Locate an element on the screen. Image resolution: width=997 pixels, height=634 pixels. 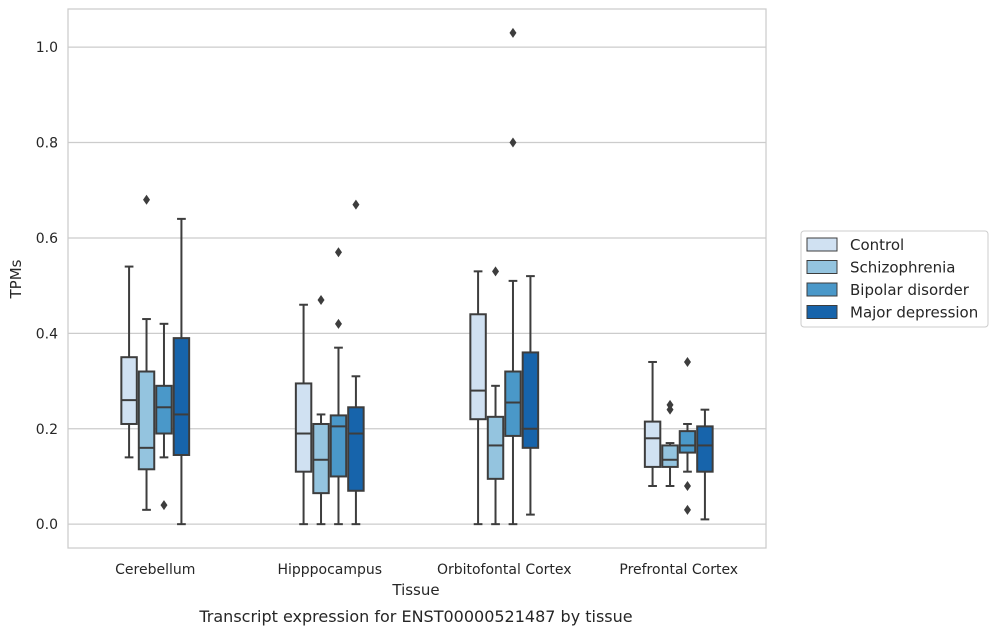
y-axis-label: TPMs is located at coordinates (16, 279).